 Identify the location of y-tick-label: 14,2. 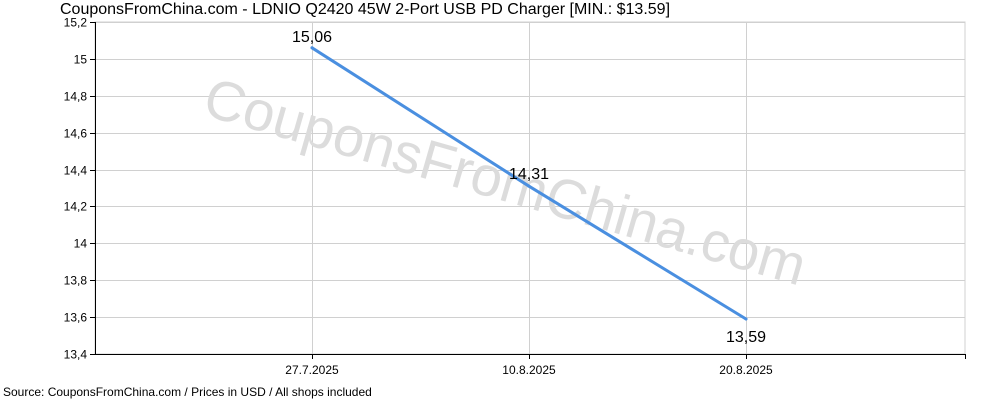
(76, 207).